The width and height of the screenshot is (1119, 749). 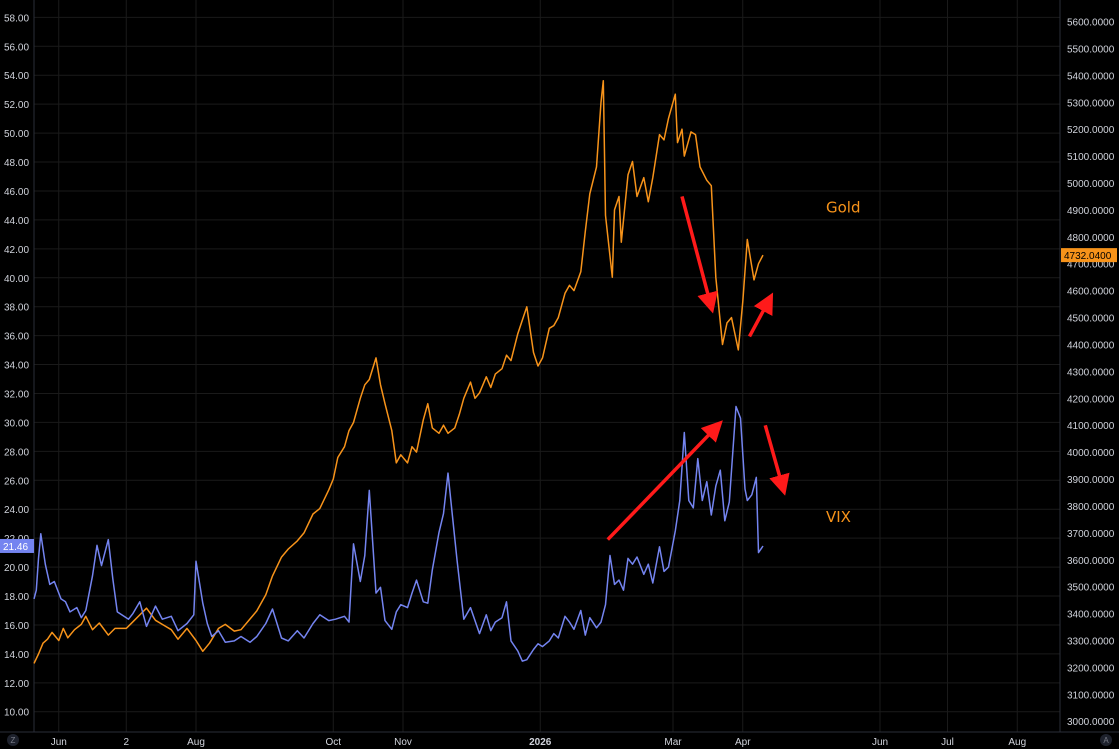 I want to click on left-tick-label: 52.00, so click(x=16, y=105).